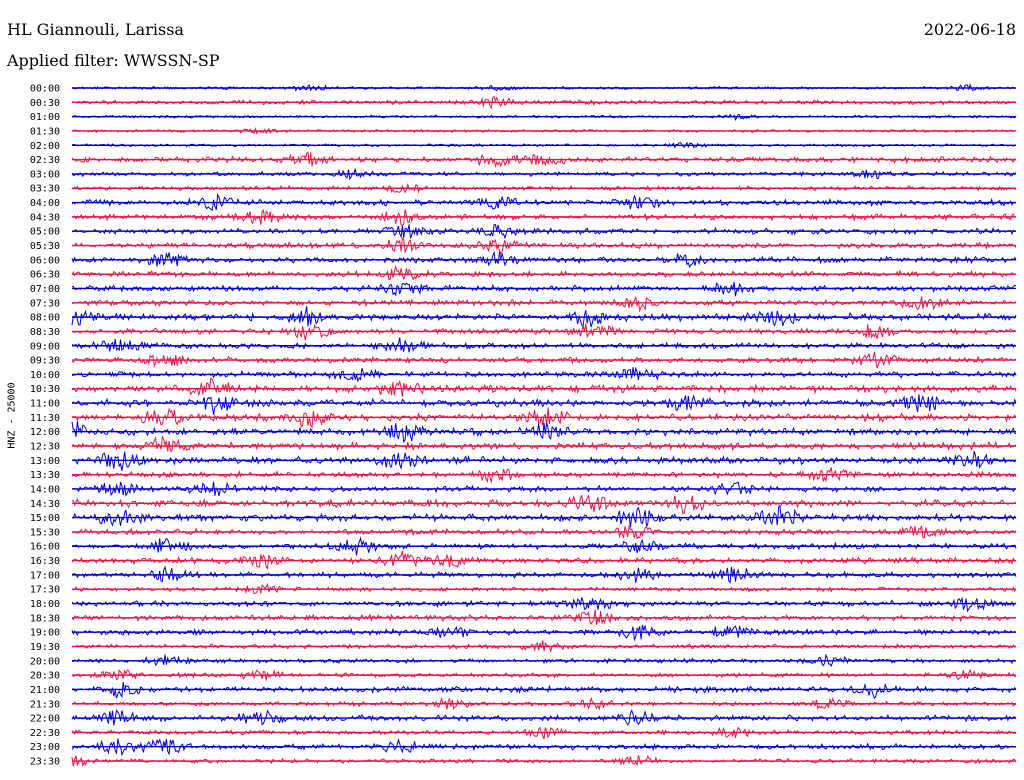 The width and height of the screenshot is (1024, 780). I want to click on time-tick-label: 00:30, so click(45, 103).